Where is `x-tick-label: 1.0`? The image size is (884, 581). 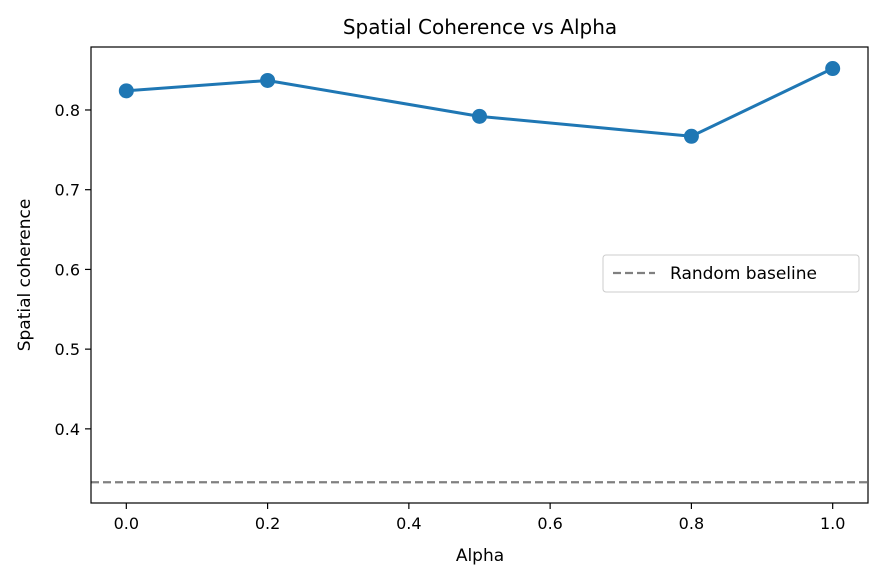 x-tick-label: 1.0 is located at coordinates (832, 523).